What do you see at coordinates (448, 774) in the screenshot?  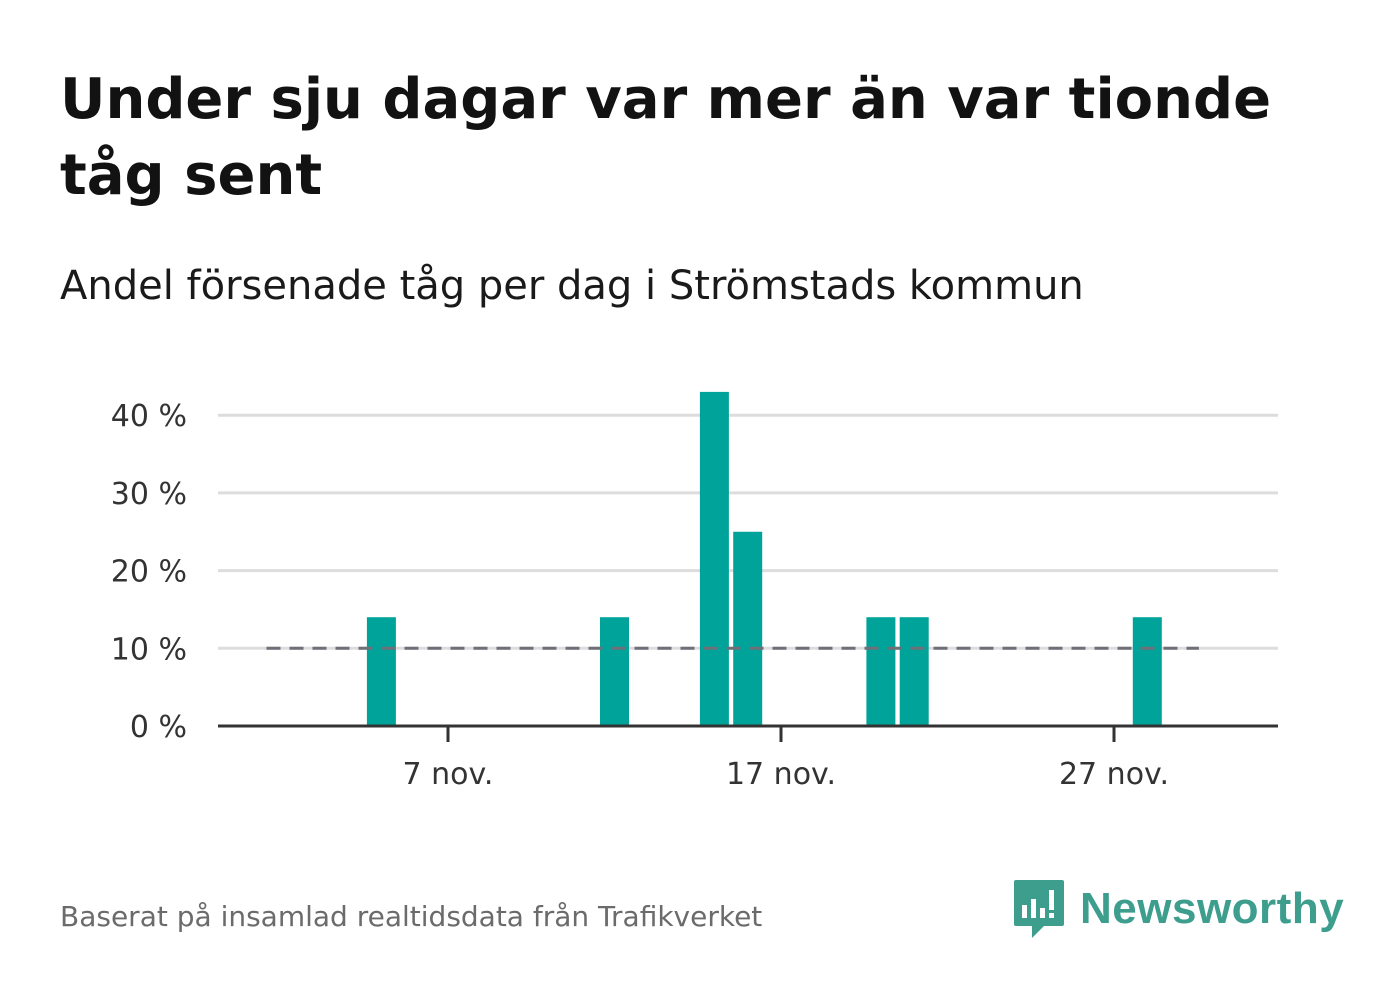 I see `x-tick-label: 7 nov.` at bounding box center [448, 774].